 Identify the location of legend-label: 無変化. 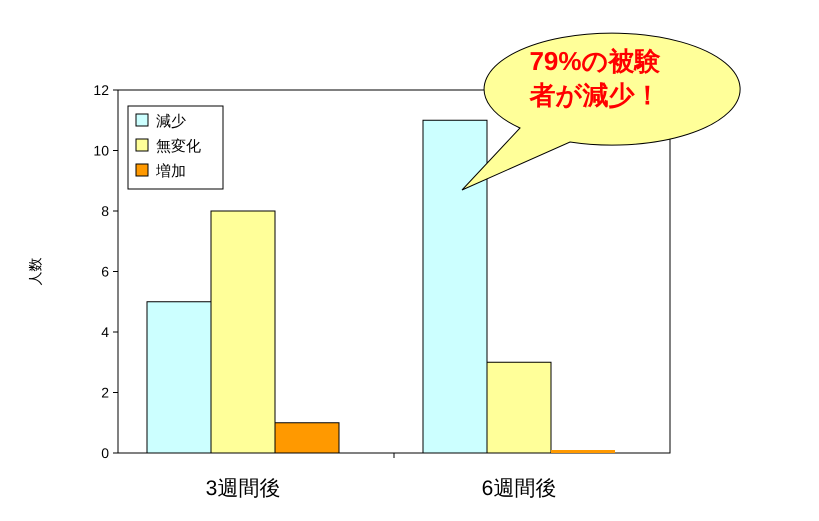
(178, 146).